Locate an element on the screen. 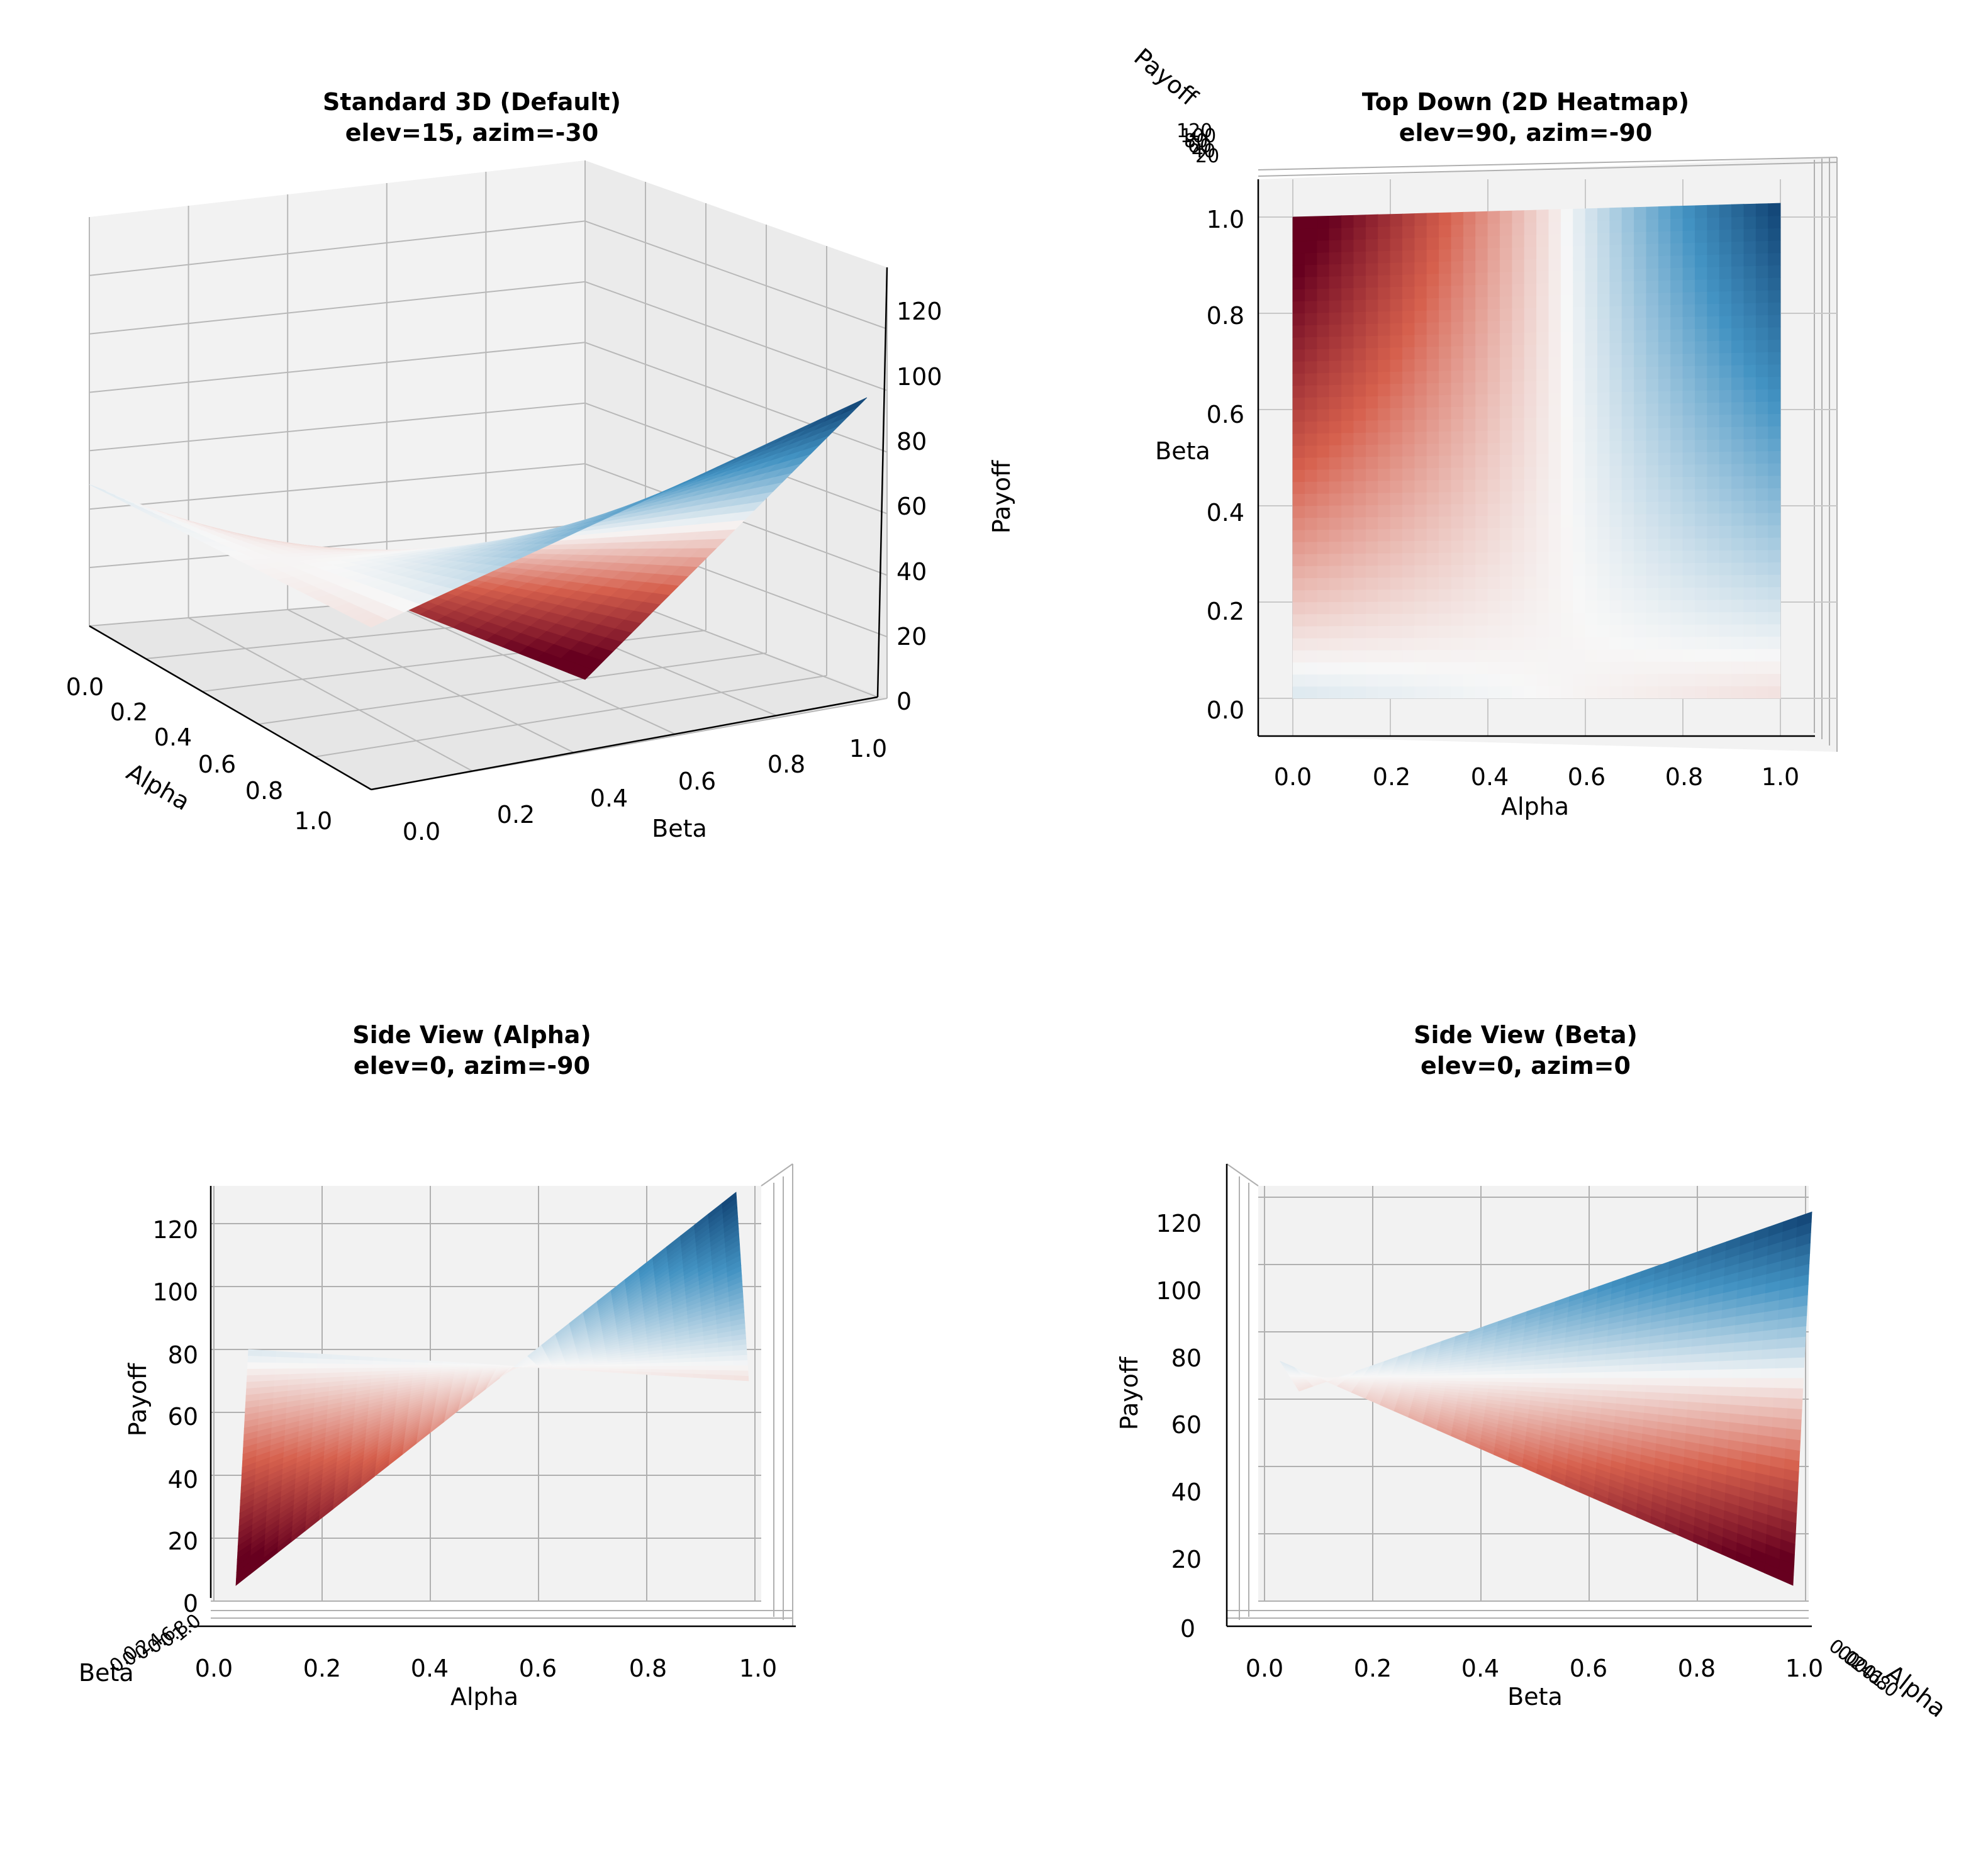 Image resolution: width=1988 pixels, height=1871 pixels. p1-beta-tick-2: 0.4 is located at coordinates (609, 798).